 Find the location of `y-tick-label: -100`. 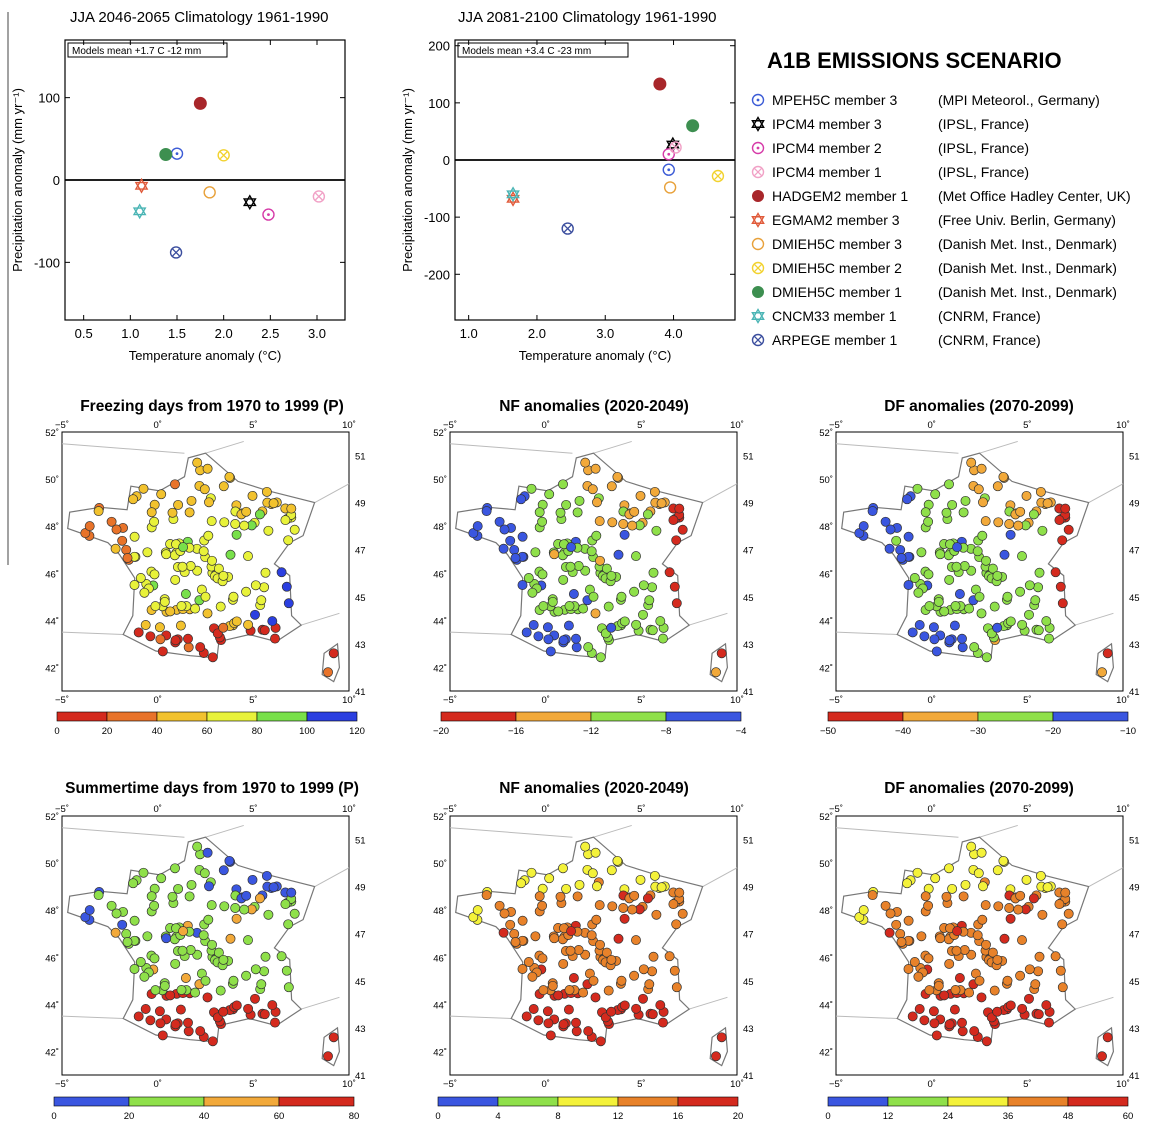

y-tick-label: -100 is located at coordinates (47, 262).